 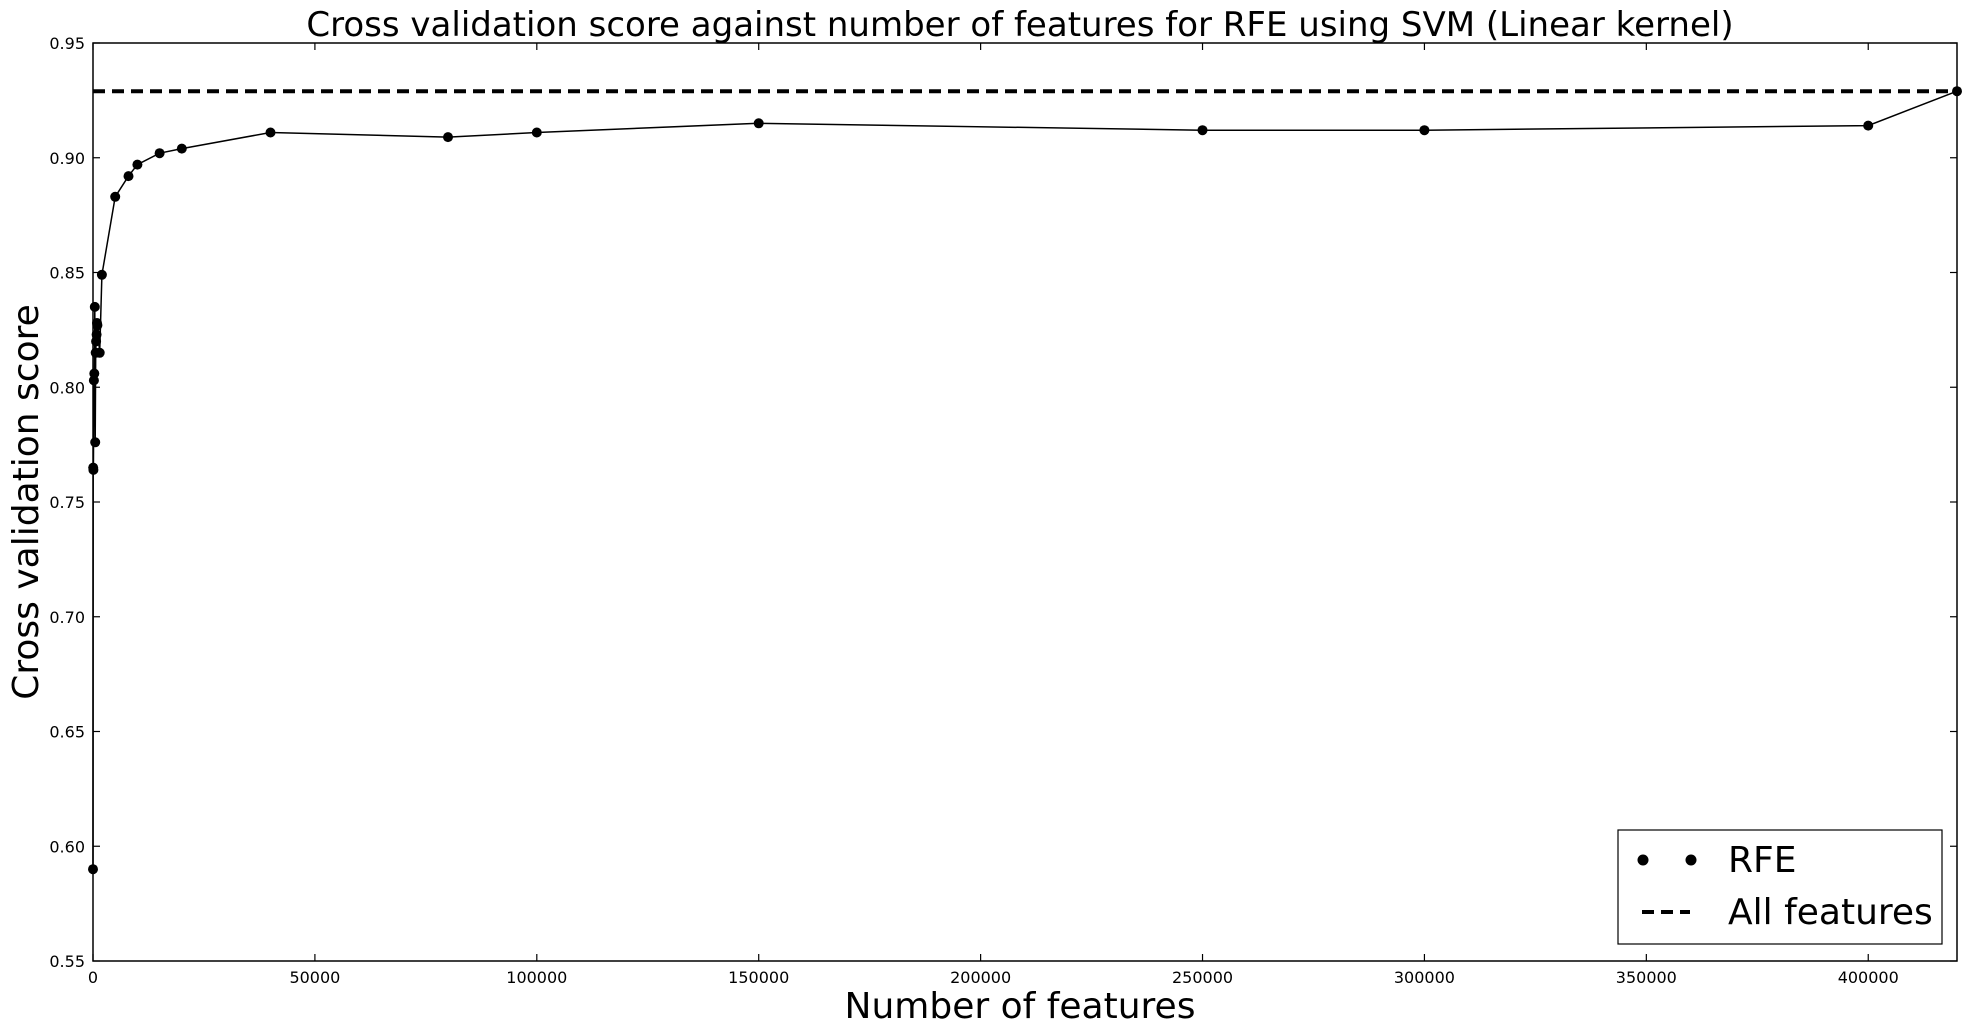 What do you see at coordinates (1868, 977) in the screenshot?
I see `x-tick-label: 400000` at bounding box center [1868, 977].